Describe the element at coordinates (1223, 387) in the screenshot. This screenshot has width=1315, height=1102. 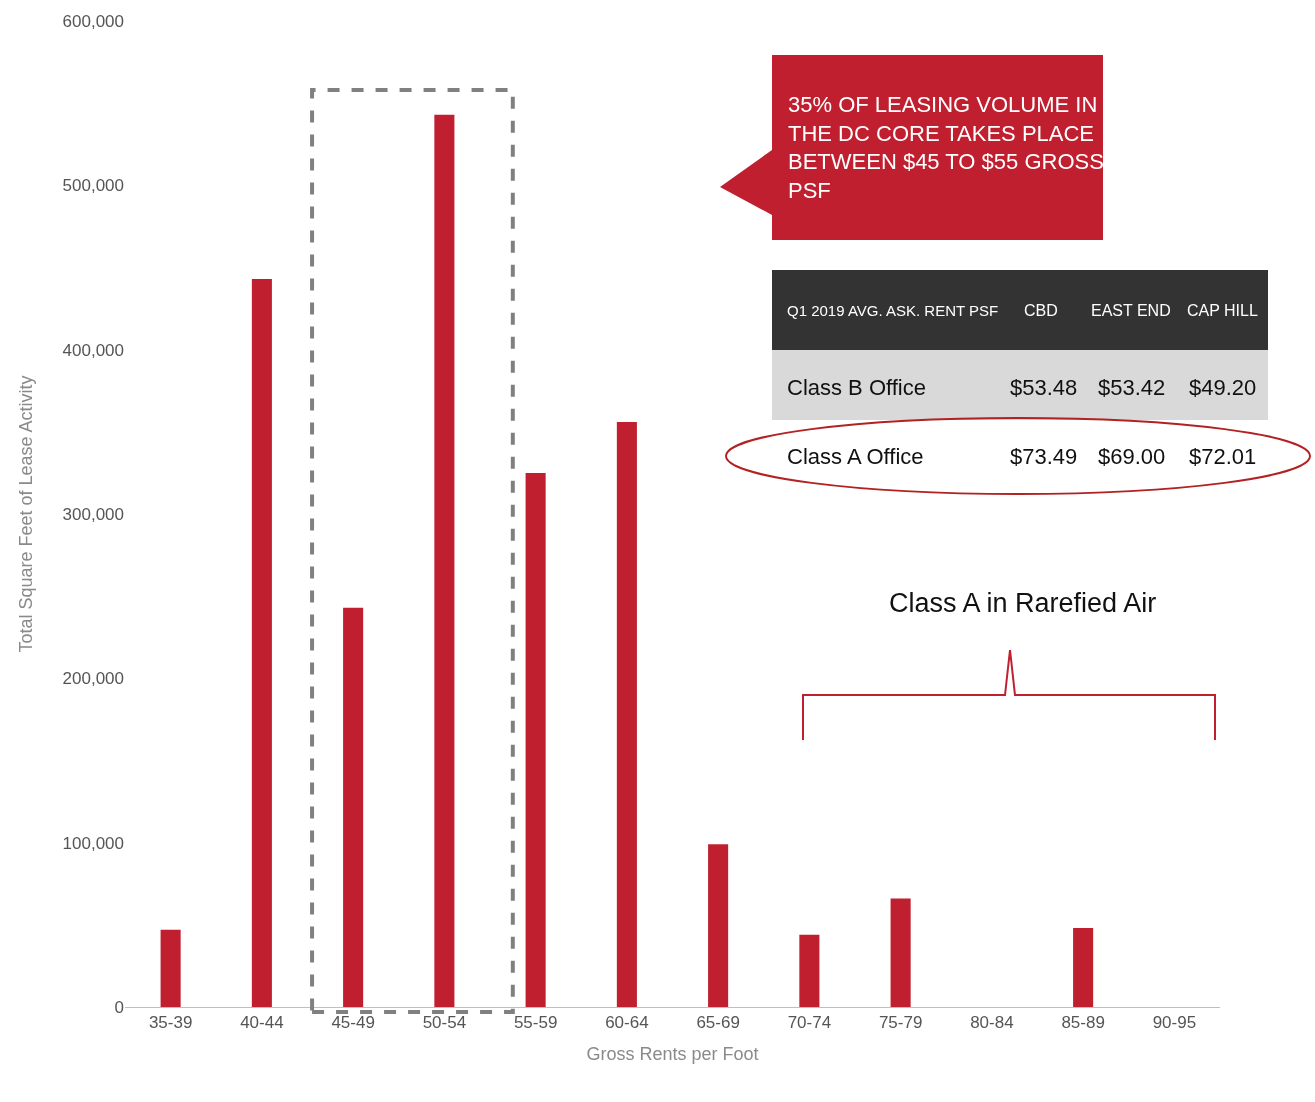
I see `annotation: $49.20` at that location.